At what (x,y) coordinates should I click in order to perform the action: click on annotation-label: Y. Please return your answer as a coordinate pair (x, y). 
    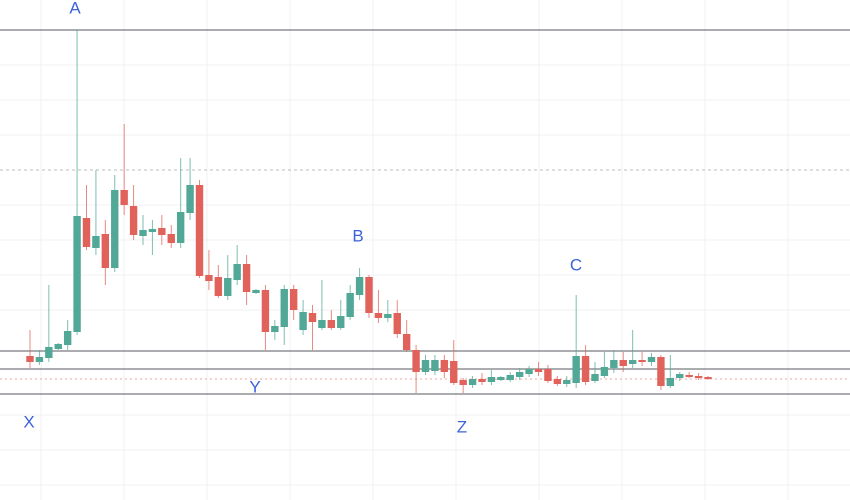
    Looking at the image, I should click on (254, 386).